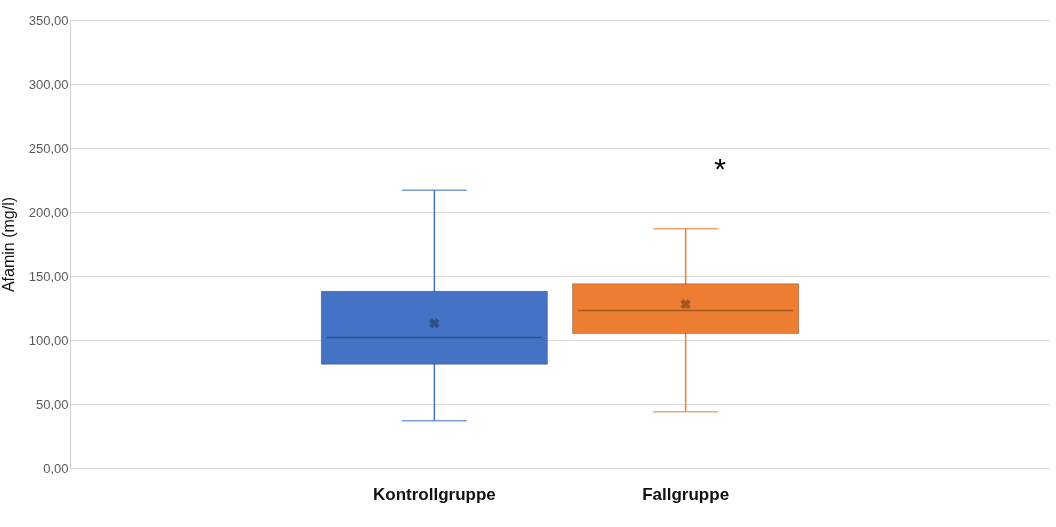 The width and height of the screenshot is (1056, 527). I want to click on y-tick-label: 350,00, so click(48, 20).